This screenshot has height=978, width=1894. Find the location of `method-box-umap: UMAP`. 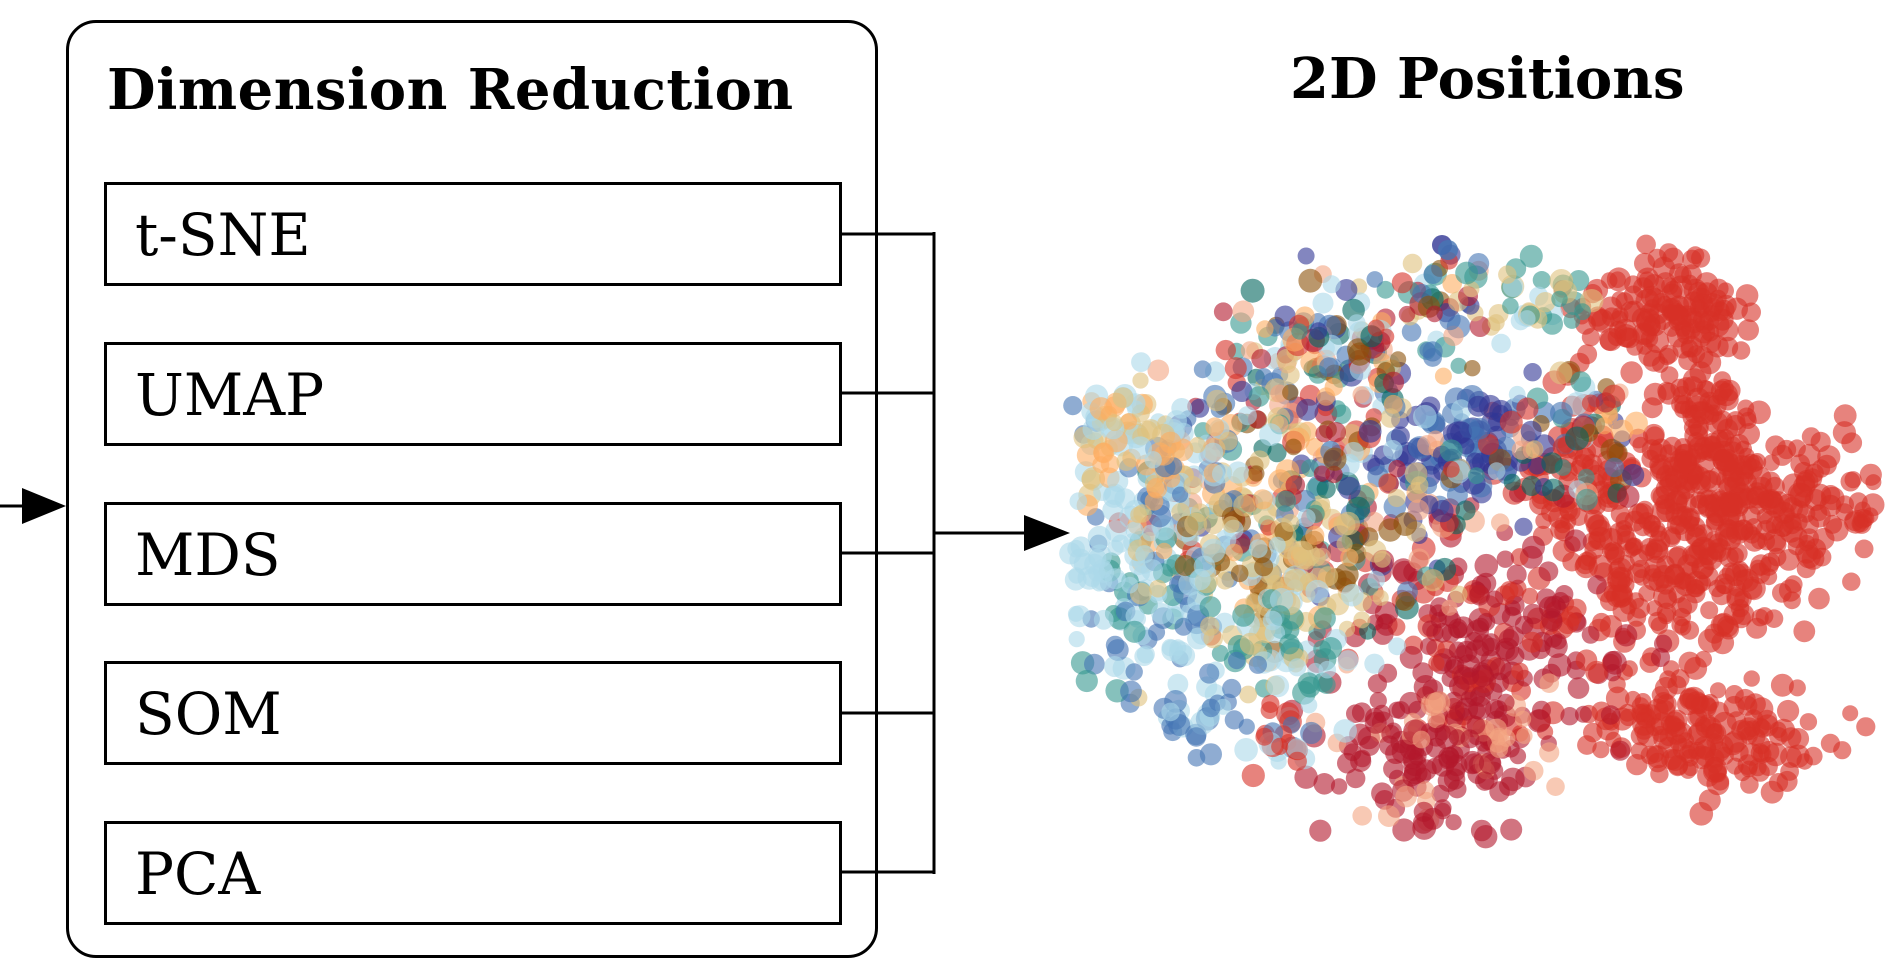

method-box-umap: UMAP is located at coordinates (473, 394).